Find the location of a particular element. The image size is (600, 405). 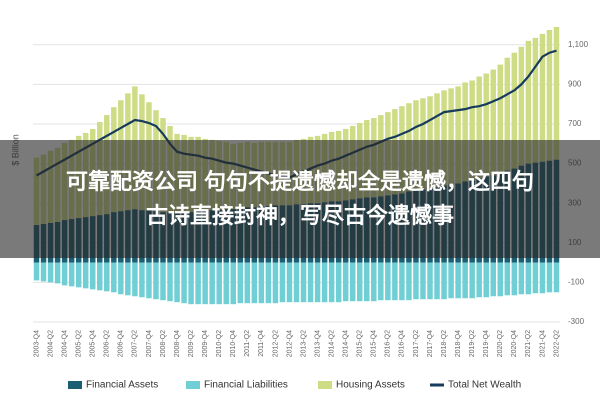

x-tick-label: 2022-Q2 is located at coordinates (556, 343).